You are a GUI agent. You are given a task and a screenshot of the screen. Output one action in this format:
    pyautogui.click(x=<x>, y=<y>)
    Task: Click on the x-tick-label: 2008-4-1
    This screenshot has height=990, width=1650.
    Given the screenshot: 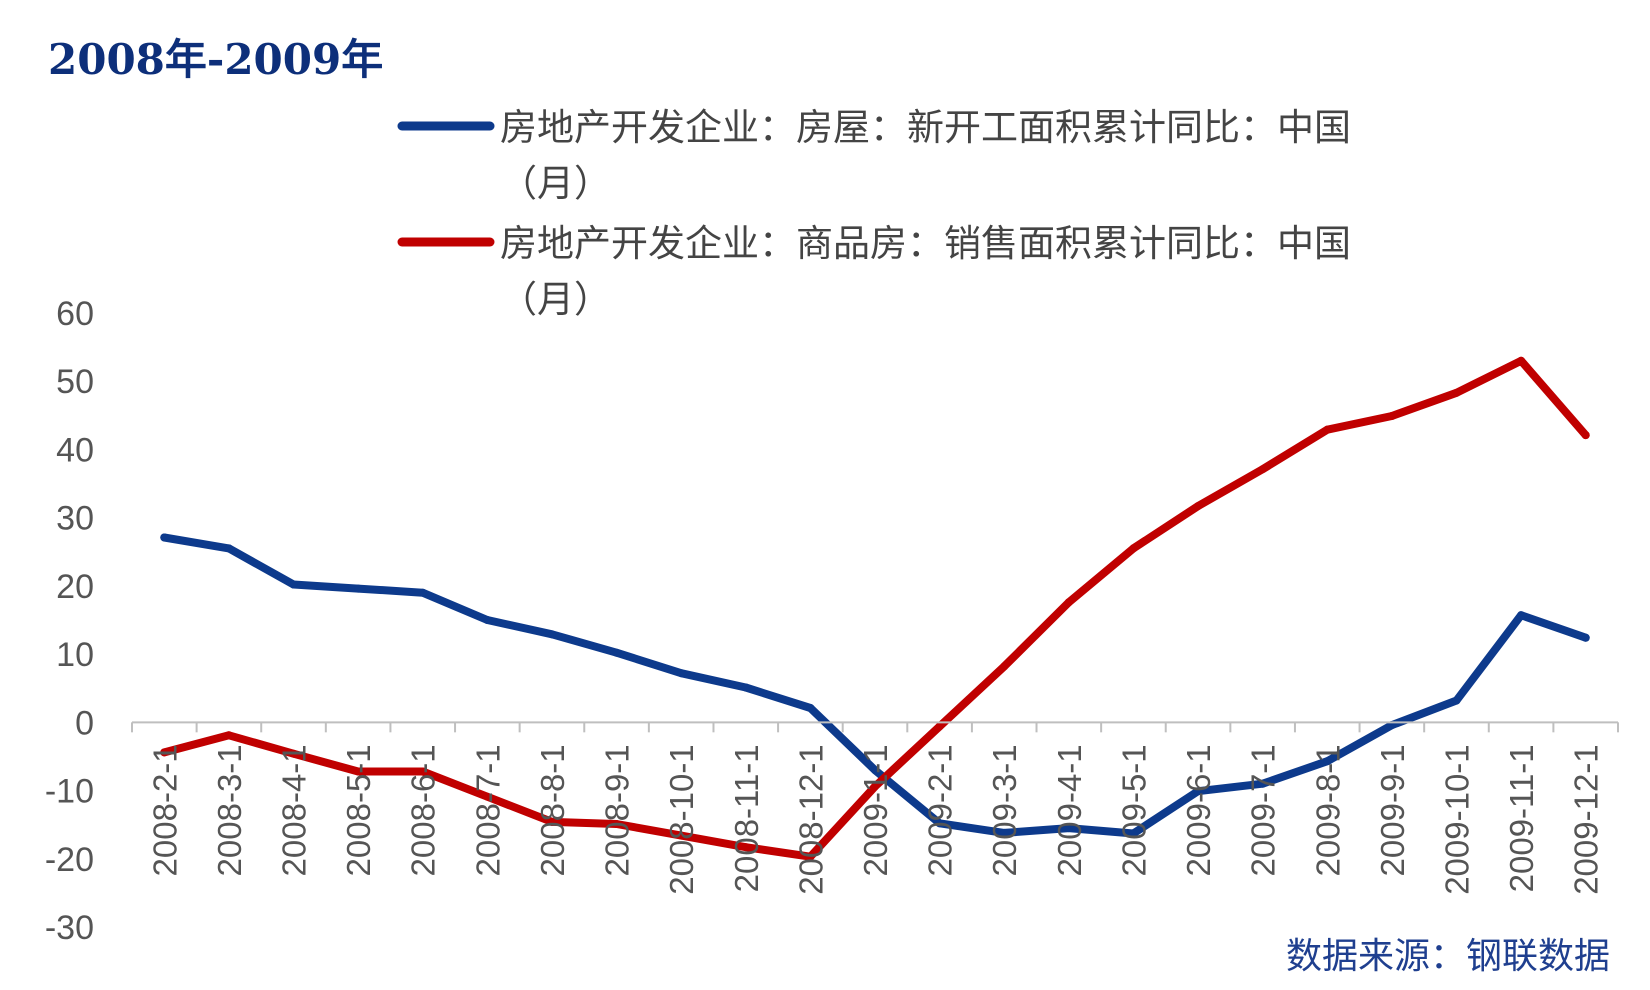 What is the action you would take?
    pyautogui.click(x=294, y=810)
    